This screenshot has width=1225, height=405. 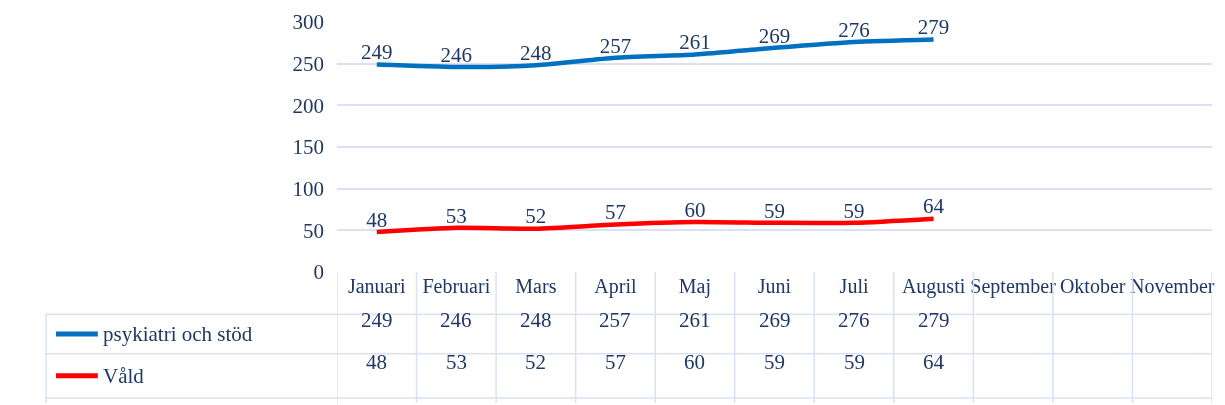 I want to click on data-label: 257, so click(x=615, y=45).